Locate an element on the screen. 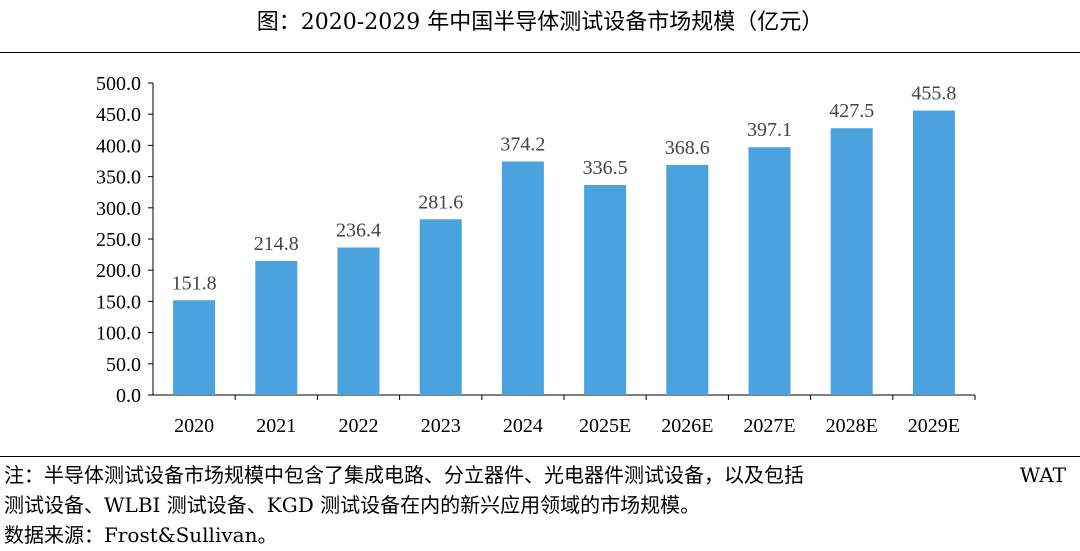 This screenshot has height=551, width=1080. y-tick-label: 250.0 is located at coordinates (118, 240).